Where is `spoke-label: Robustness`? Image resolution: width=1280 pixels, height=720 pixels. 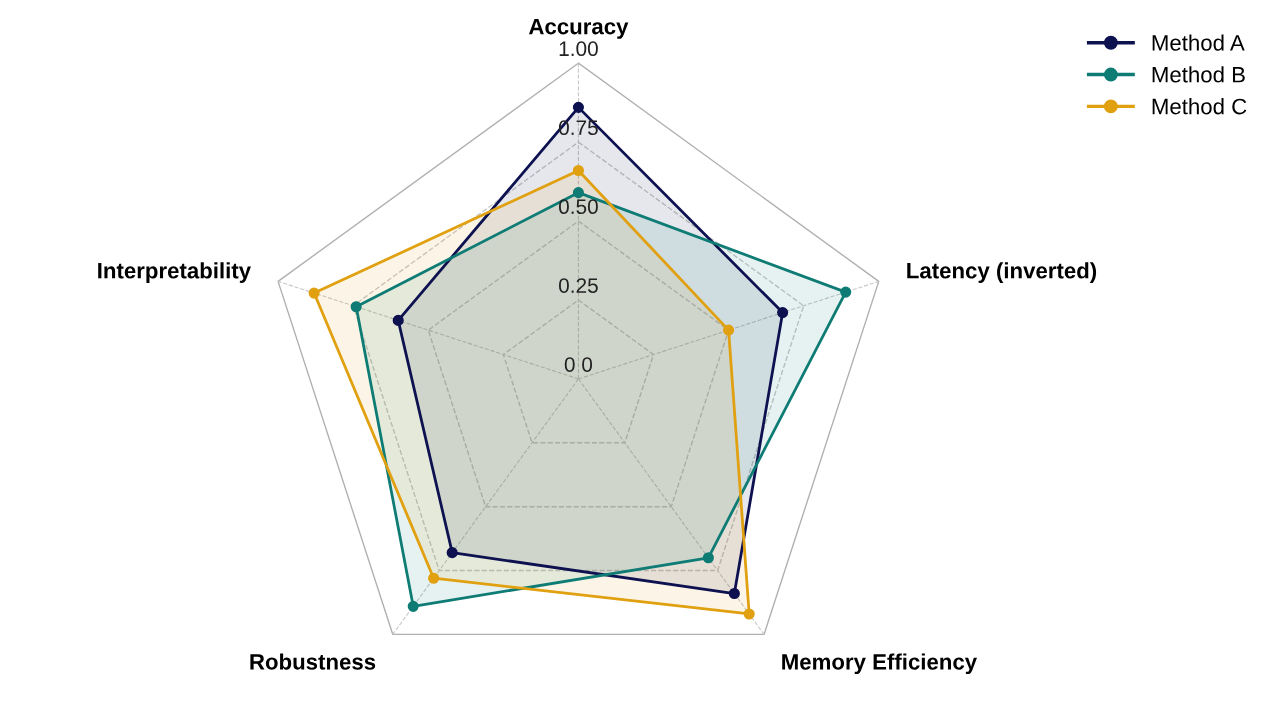
spoke-label: Robustness is located at coordinates (313, 661).